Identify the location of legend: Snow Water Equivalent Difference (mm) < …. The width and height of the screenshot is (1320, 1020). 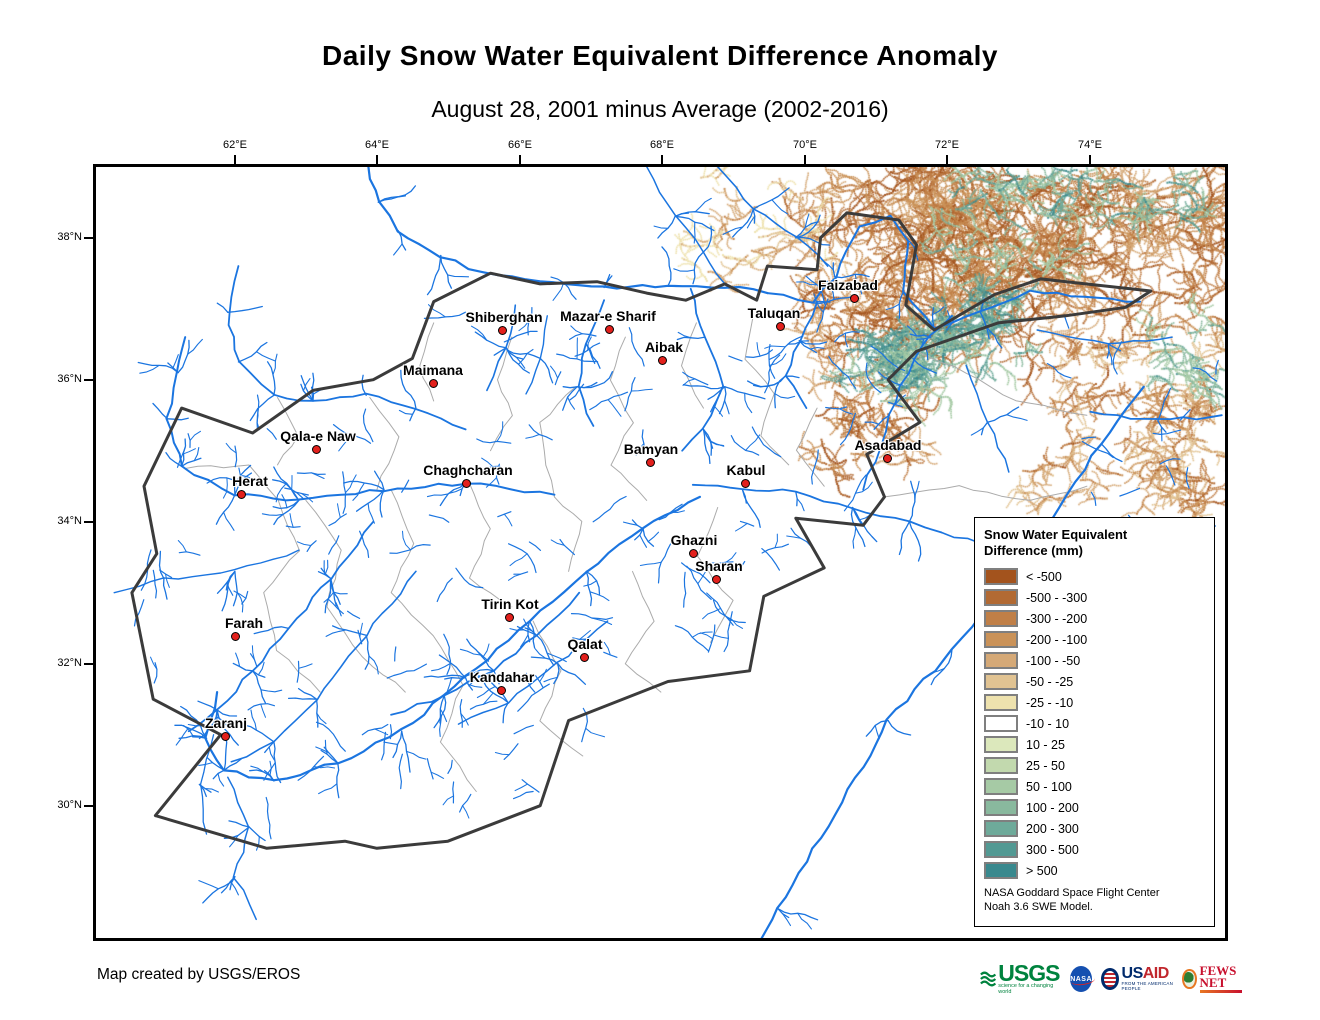
(1094, 722).